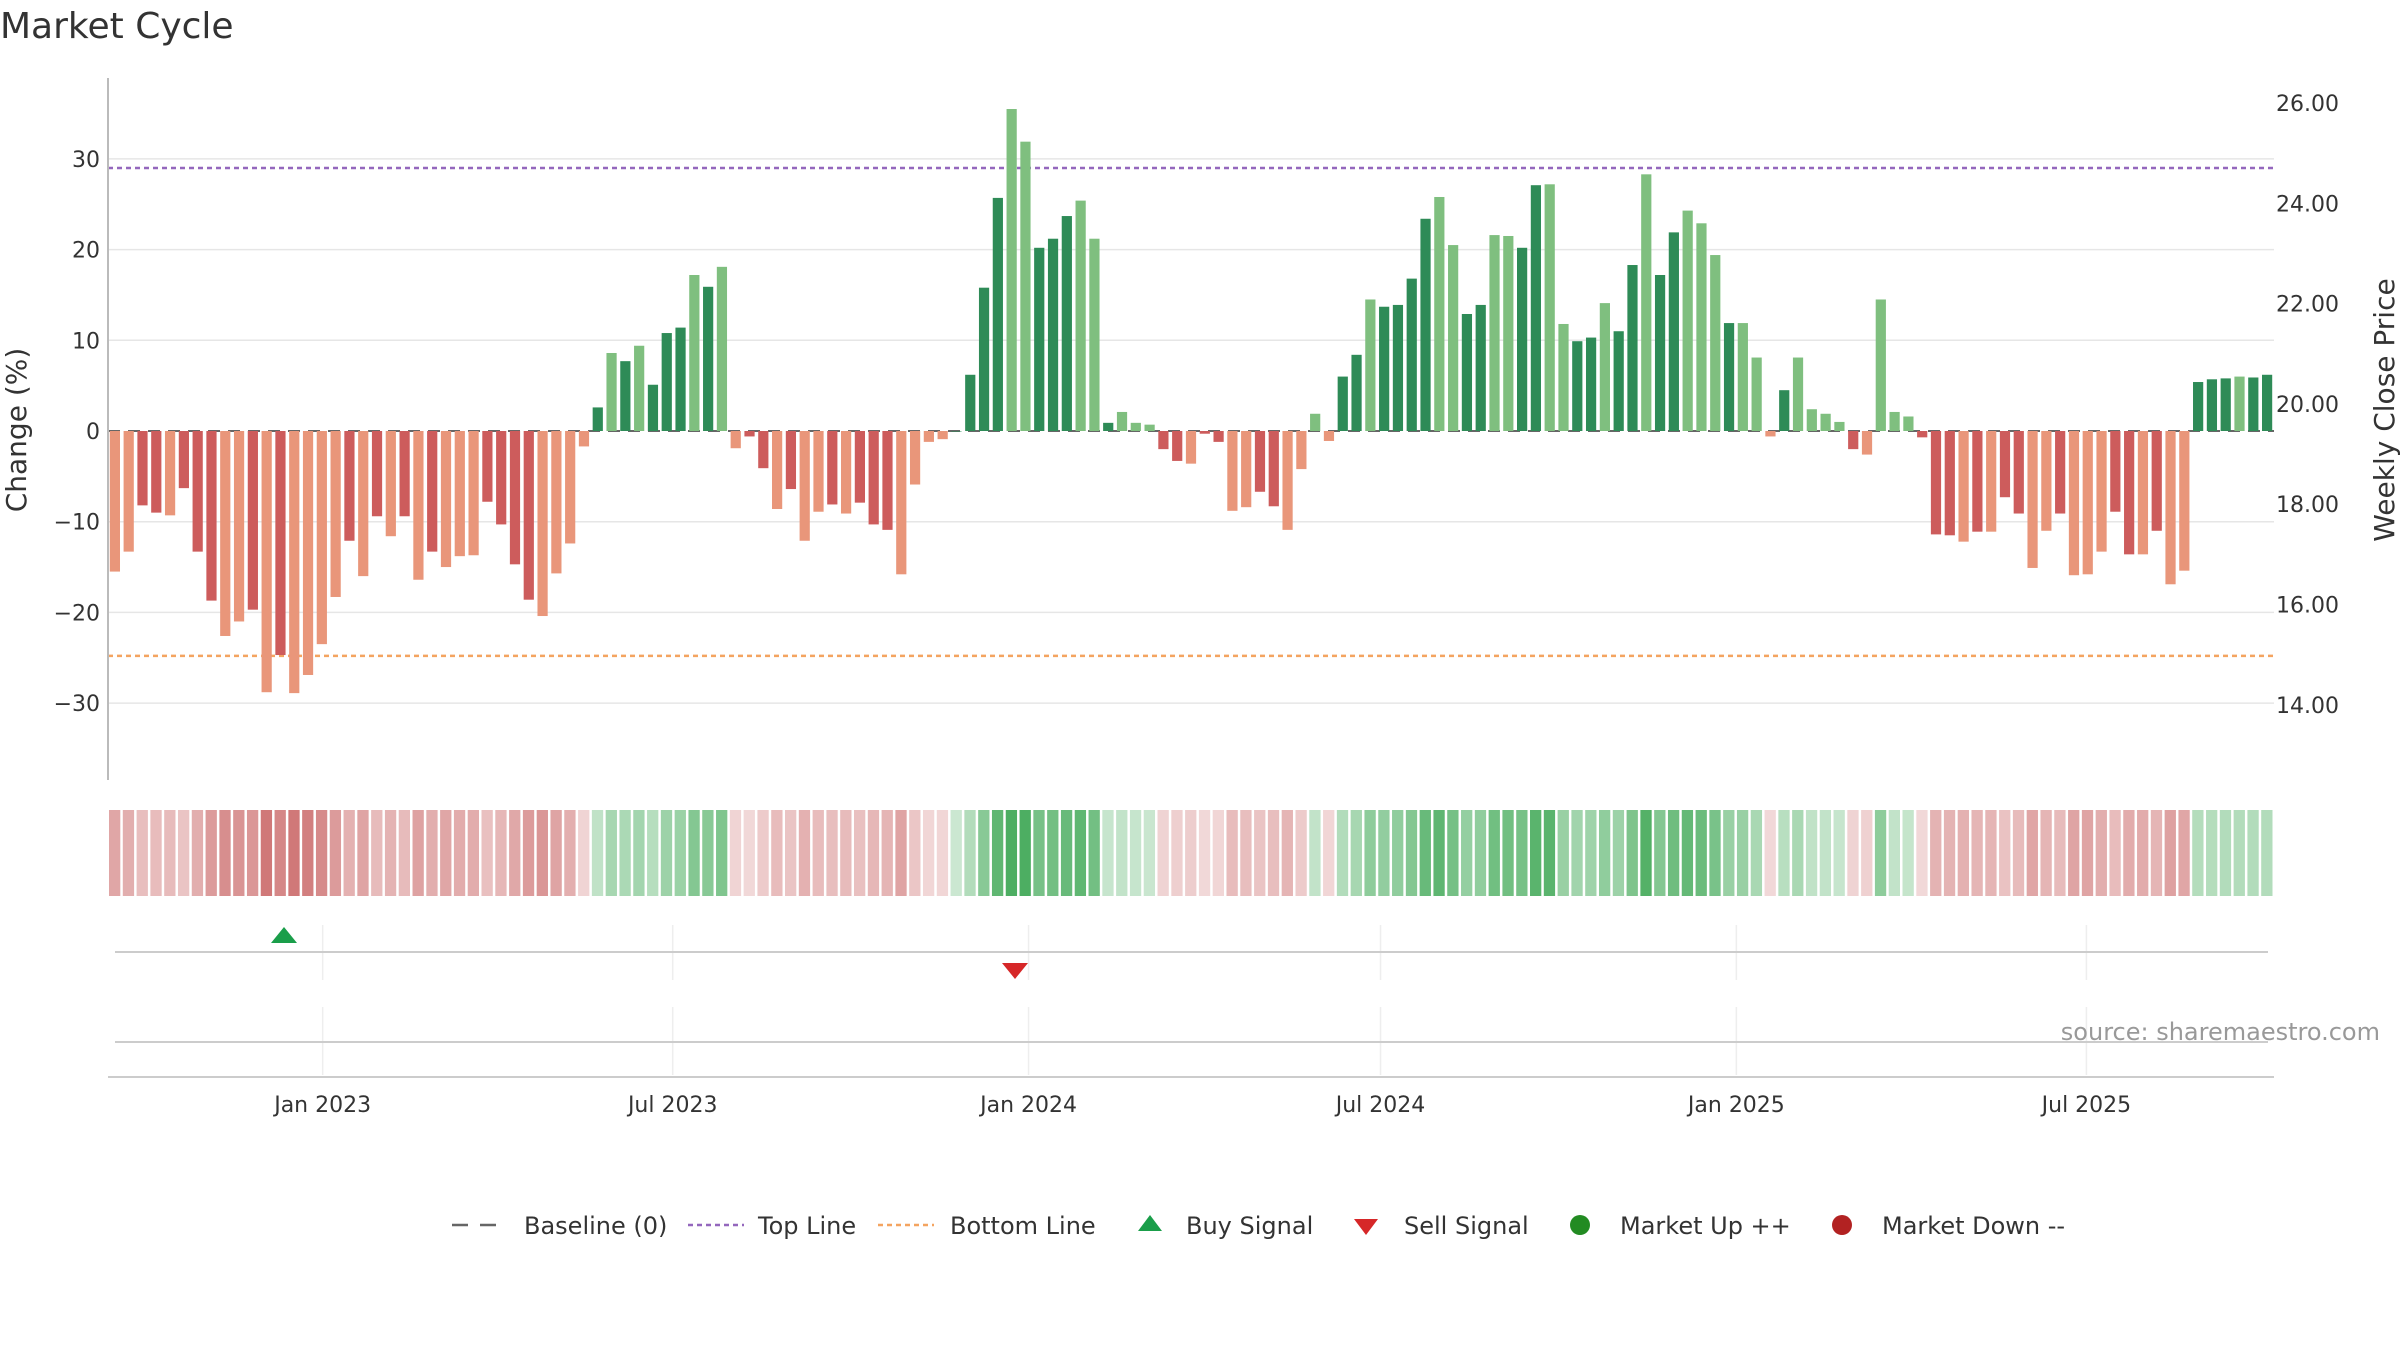 This screenshot has width=2400, height=1350. Describe the element at coordinates (86, 341) in the screenshot. I see `y-tick-label: 10` at that location.